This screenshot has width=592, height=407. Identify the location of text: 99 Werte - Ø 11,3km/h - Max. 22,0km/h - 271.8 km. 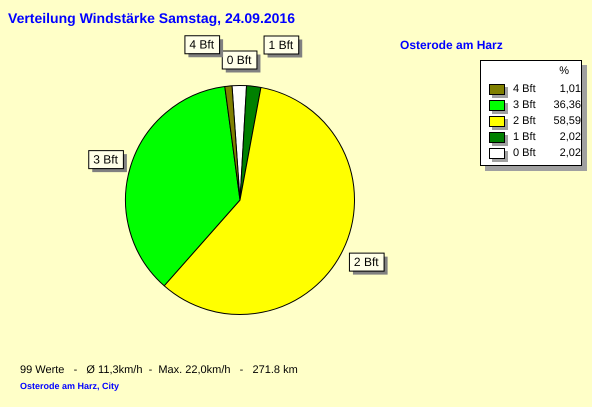
(159, 370).